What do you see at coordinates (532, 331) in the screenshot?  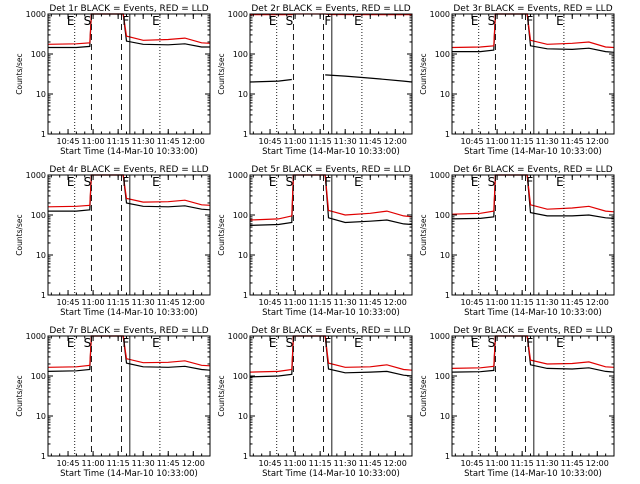 I see `panel-title: Det 9r BLACK = Events, RED = LLD` at bounding box center [532, 331].